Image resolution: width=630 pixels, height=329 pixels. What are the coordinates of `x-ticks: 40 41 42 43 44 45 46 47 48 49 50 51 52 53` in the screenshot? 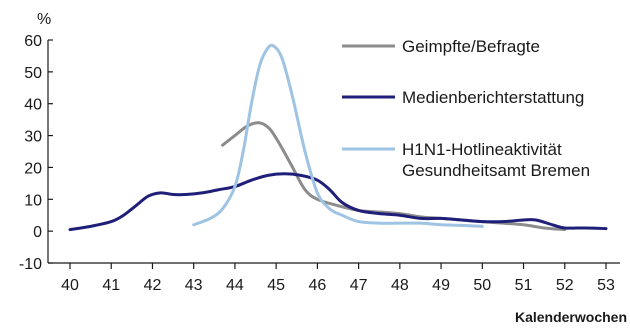 It's located at (338, 278).